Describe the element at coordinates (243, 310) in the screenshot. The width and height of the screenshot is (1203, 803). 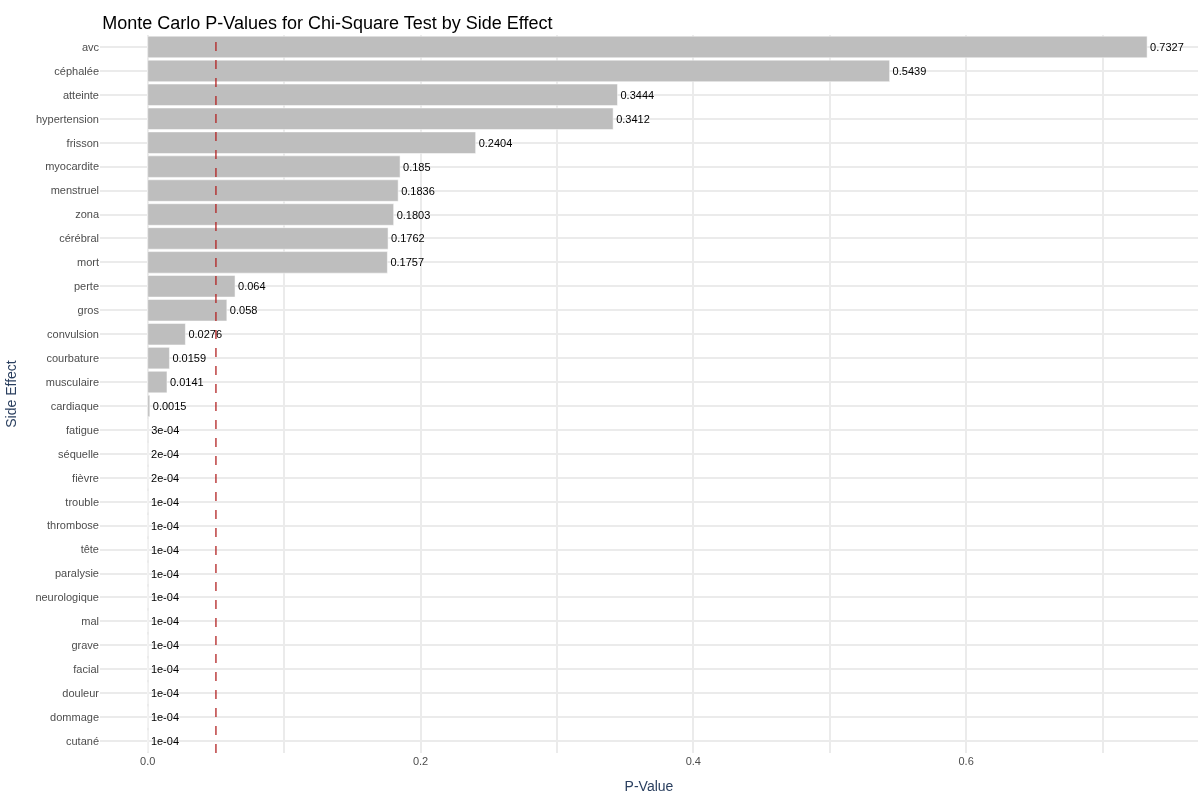
I see `data-label: 0.058` at that location.